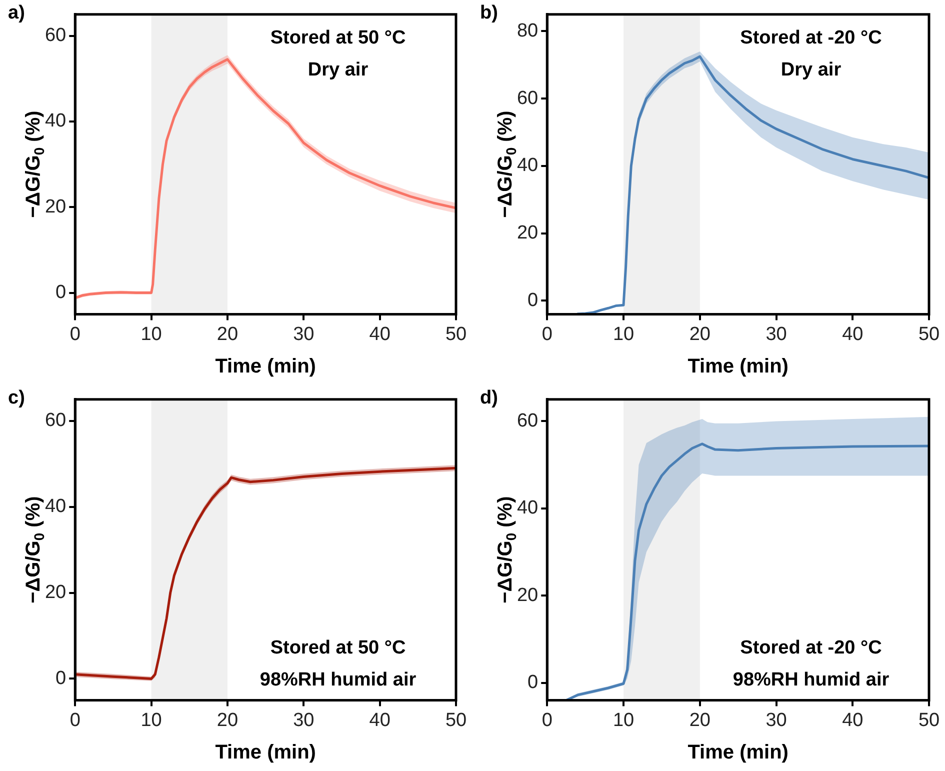 The height and width of the screenshot is (771, 945). Describe the element at coordinates (489, 398) in the screenshot. I see `chart-title: d)` at that location.